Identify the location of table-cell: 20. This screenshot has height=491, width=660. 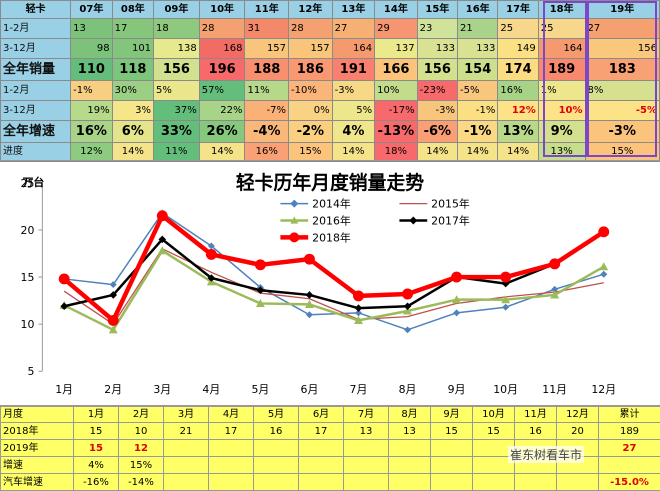
(578, 431).